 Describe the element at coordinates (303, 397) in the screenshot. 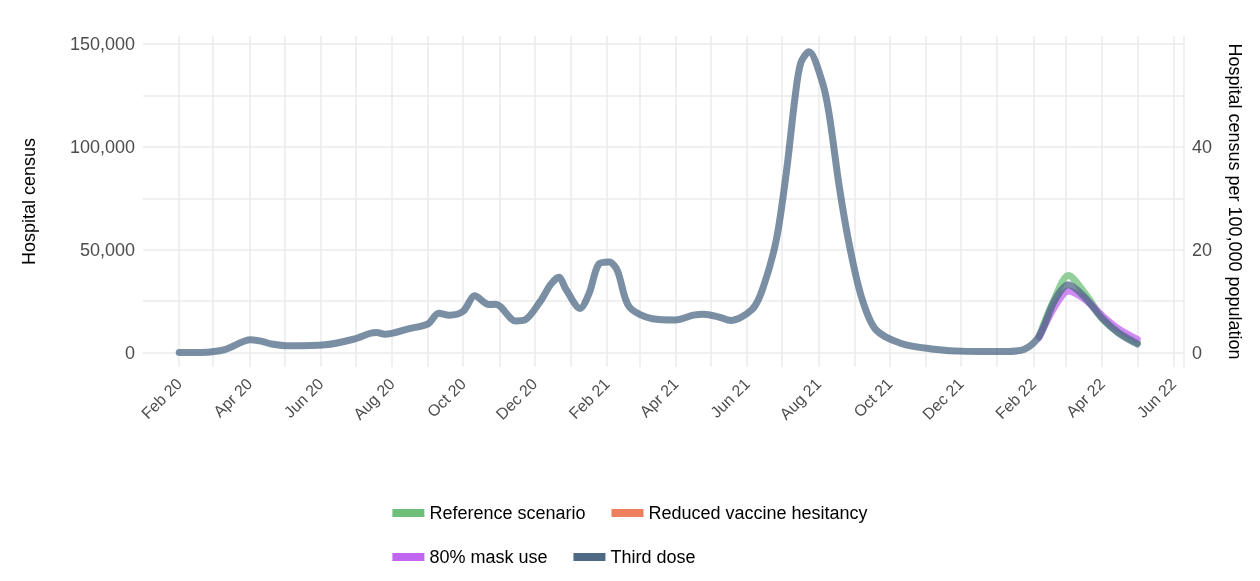

I see `x-tick-label: Jun 20` at that location.